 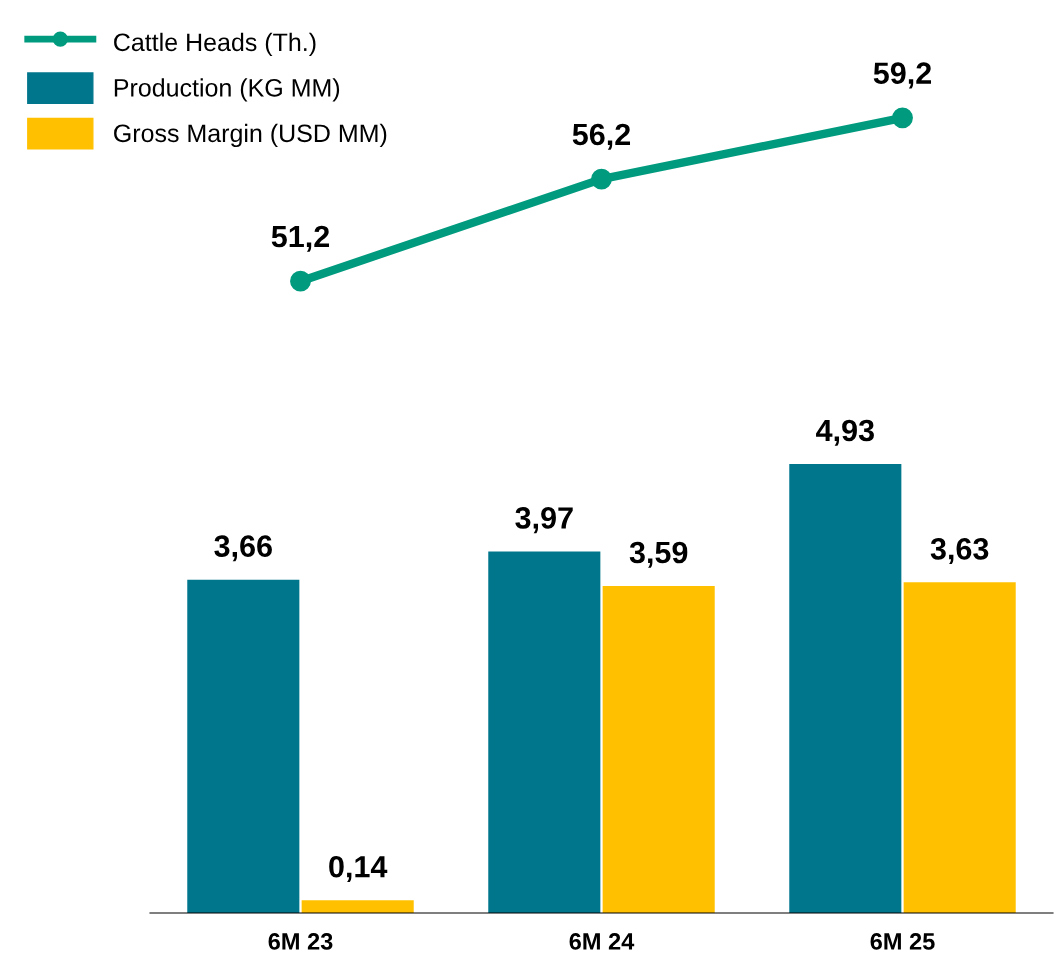 I want to click on data-label: 51,2, so click(x=300, y=238).